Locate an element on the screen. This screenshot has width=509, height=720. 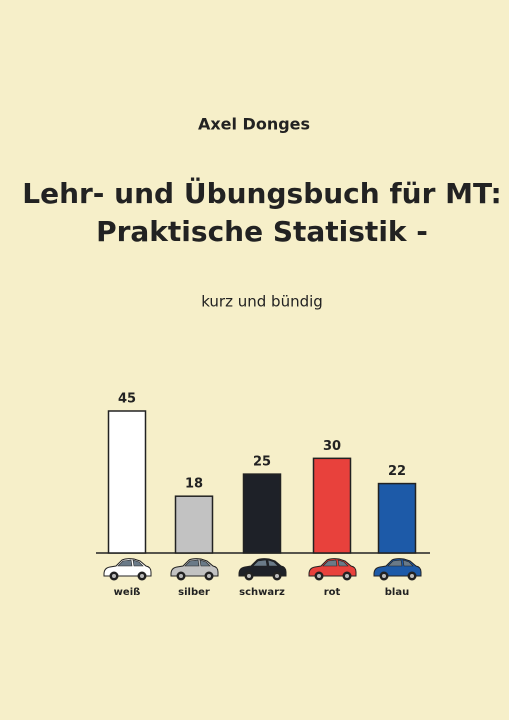
category-label: silber is located at coordinates (194, 592).